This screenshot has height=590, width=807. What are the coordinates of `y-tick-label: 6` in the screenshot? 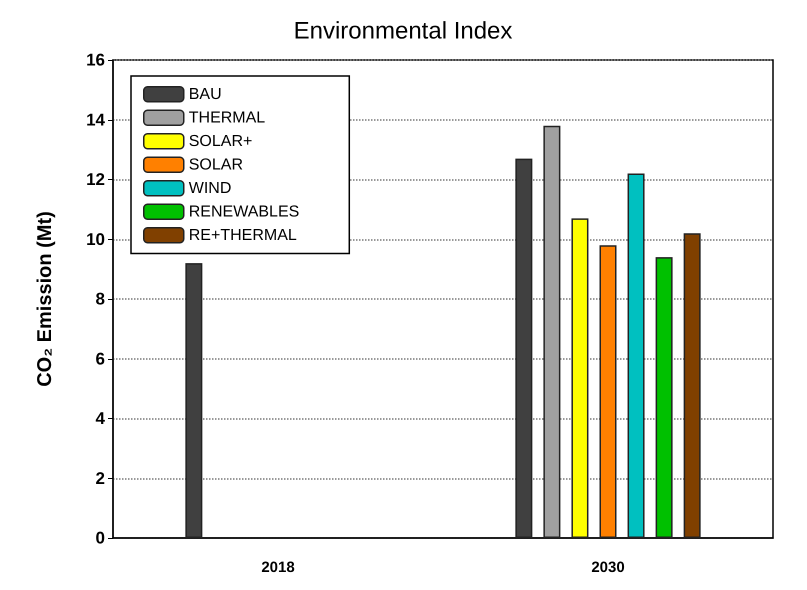 It's located at (100, 358).